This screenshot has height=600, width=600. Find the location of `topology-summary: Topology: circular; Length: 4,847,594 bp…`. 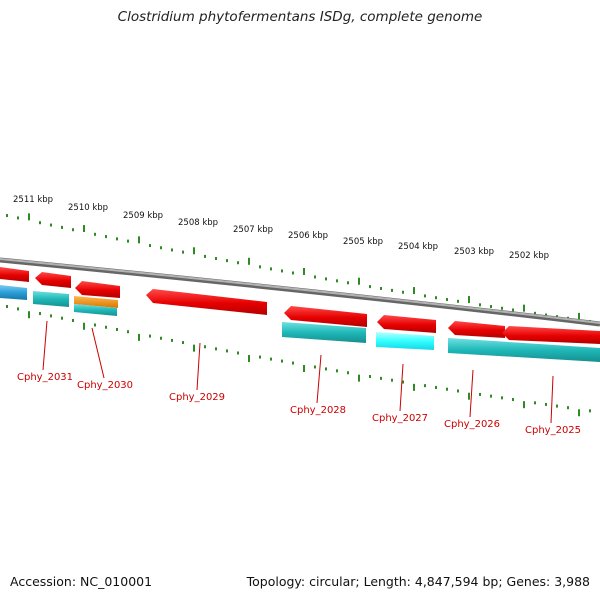

topology-summary: Topology: circular; Length: 4,847,594 bp… is located at coordinates (418, 581).